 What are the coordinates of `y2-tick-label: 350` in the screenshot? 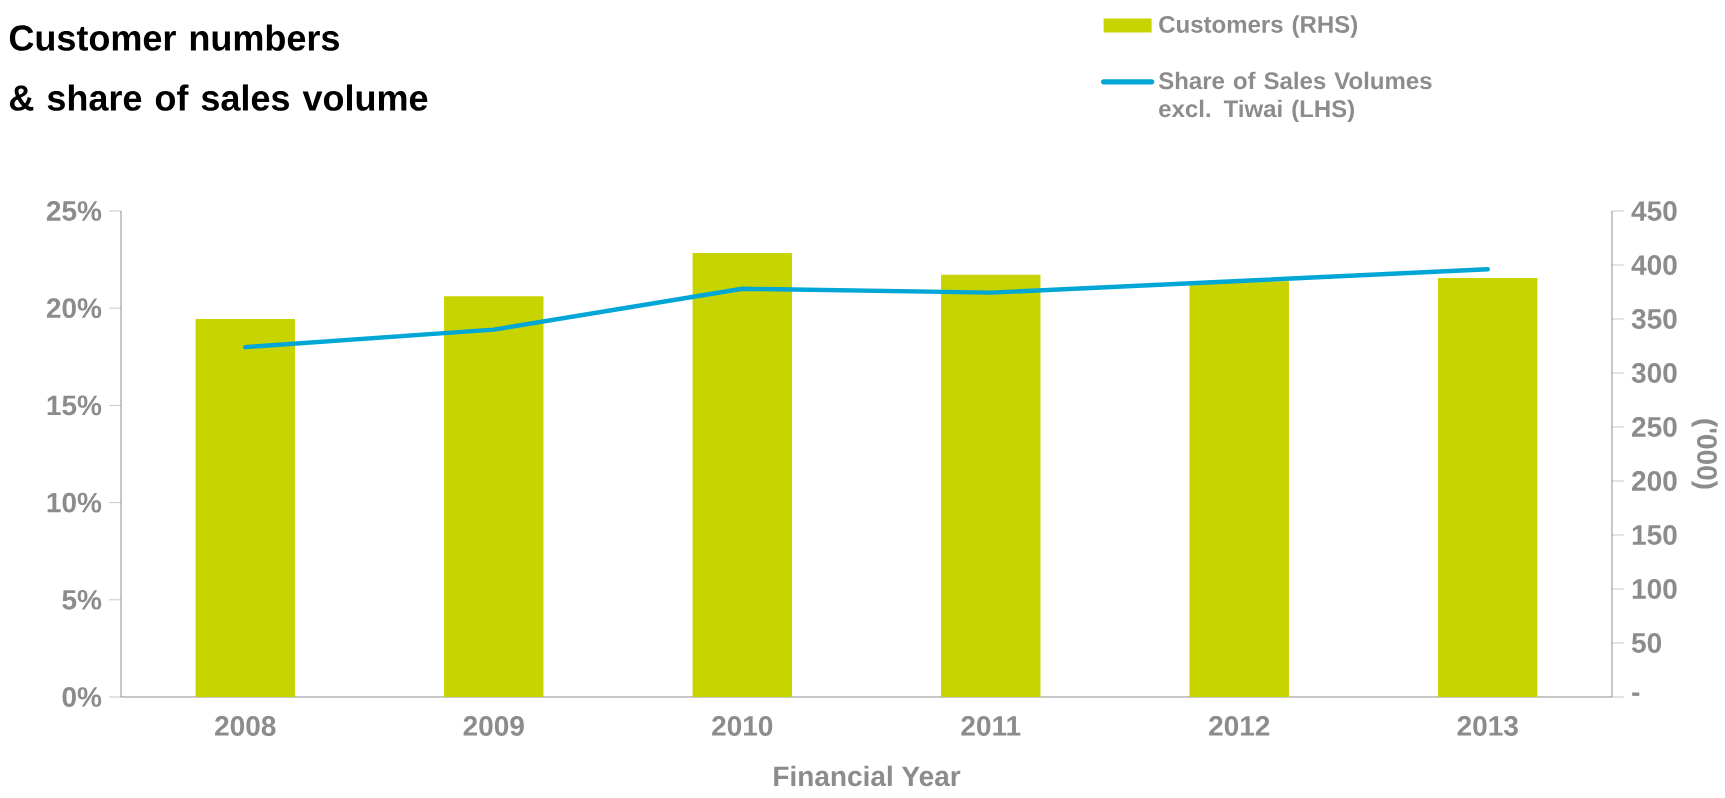 It's located at (1654, 319).